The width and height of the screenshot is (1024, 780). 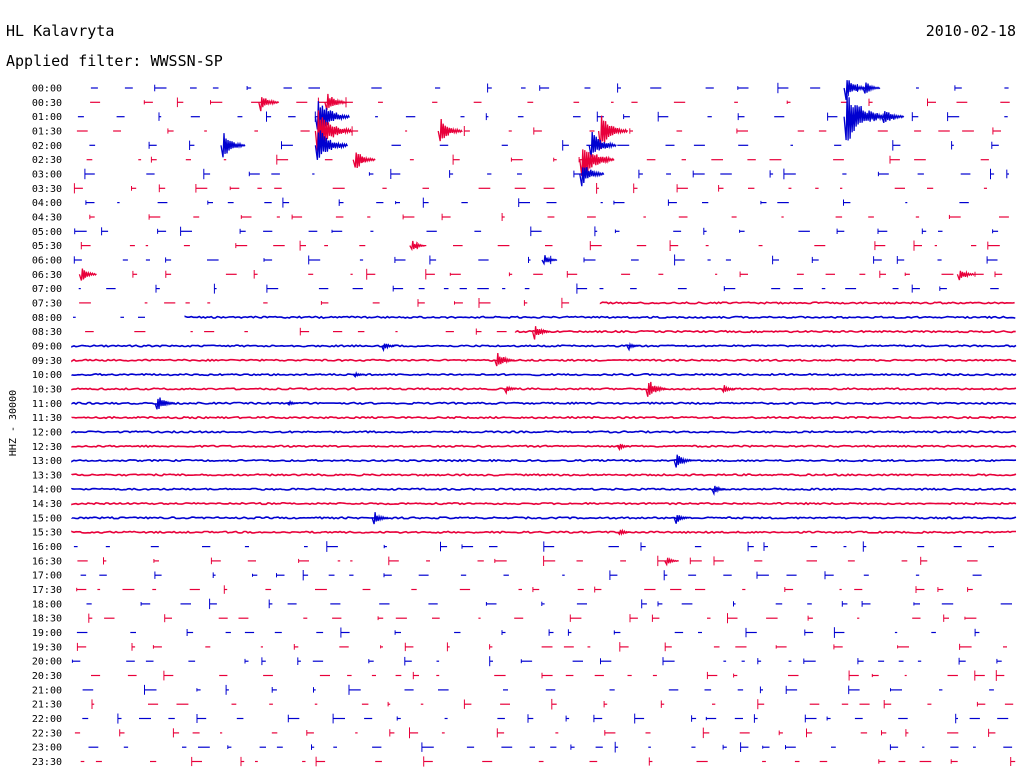 I want to click on row-time-label: 07:00, so click(x=47, y=289).